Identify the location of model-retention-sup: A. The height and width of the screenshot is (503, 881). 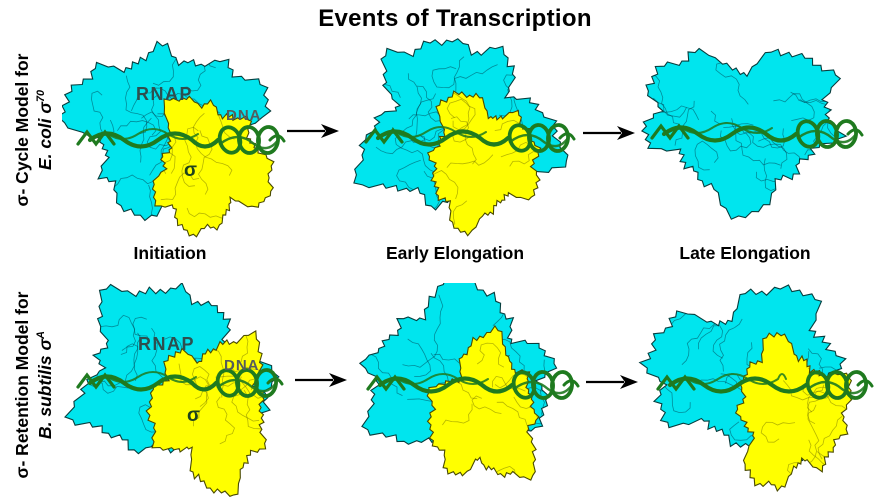
(40, 335).